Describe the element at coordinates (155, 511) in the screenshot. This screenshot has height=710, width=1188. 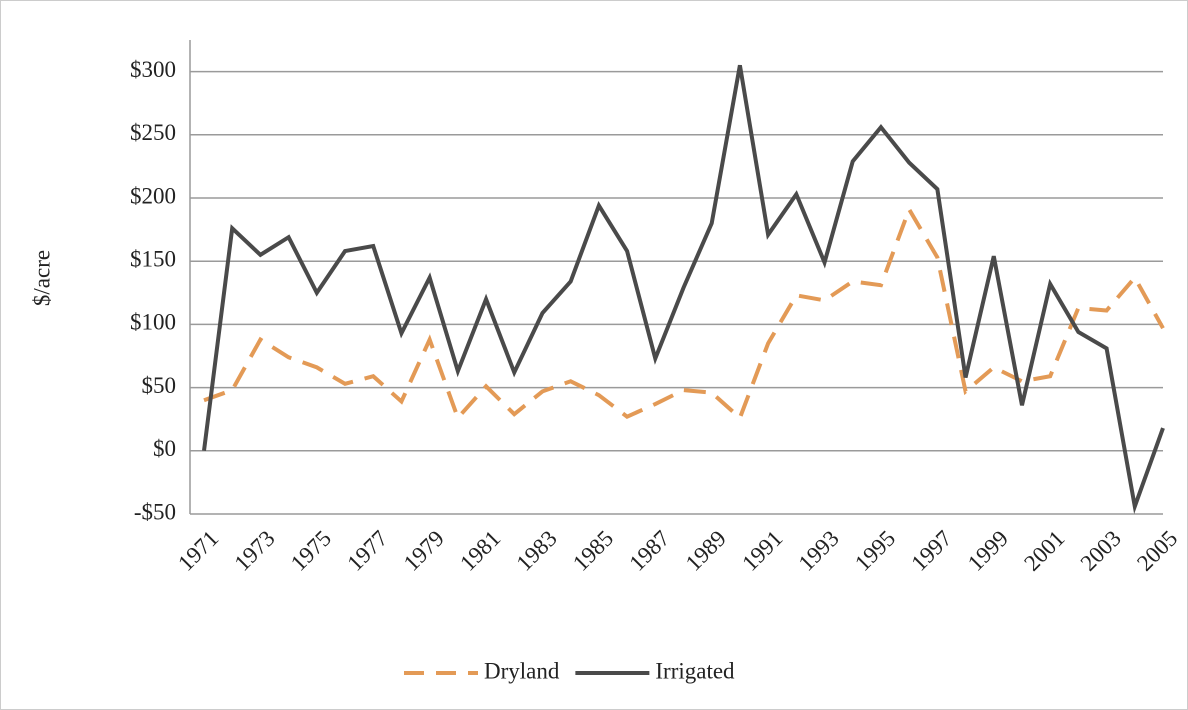
I see `y-tick-label: -$50` at that location.